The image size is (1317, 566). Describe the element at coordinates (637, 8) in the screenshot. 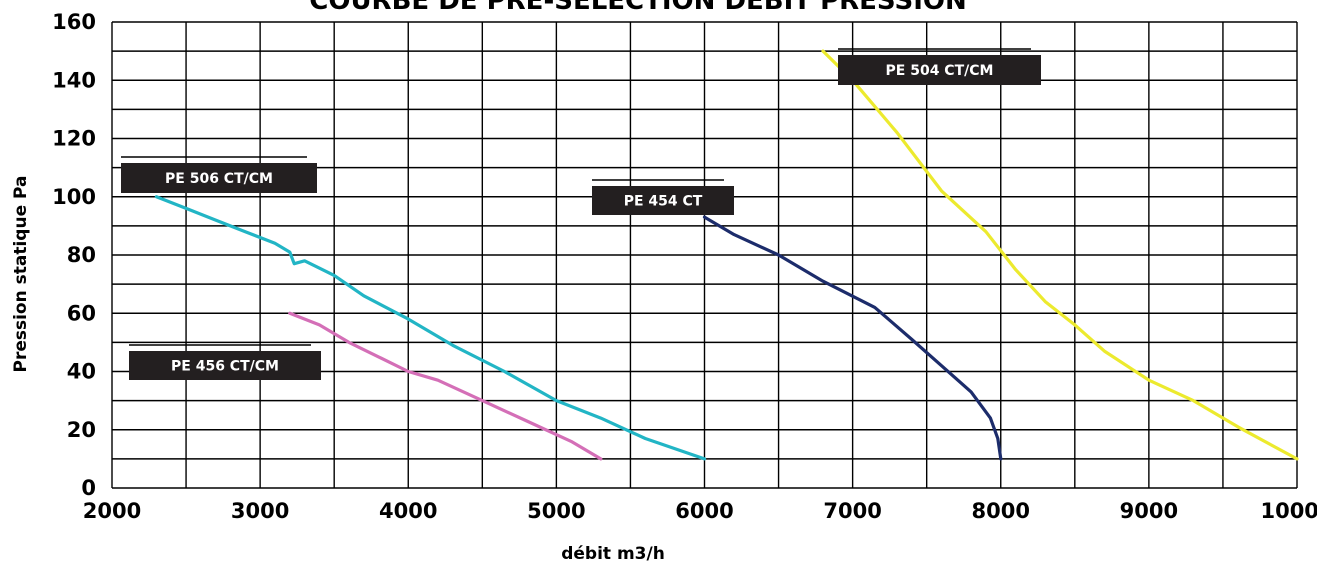

I see `chart-title: COURBE DE PRE-SELECTION DEBIT PRESSION` at that location.